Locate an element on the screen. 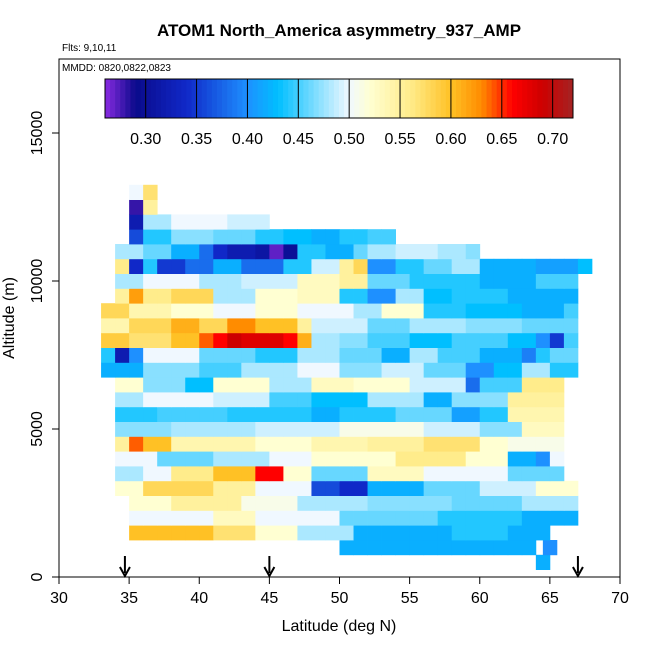 The image size is (650, 650). flights-label: Flts: 9,10,11 is located at coordinates (89, 48).